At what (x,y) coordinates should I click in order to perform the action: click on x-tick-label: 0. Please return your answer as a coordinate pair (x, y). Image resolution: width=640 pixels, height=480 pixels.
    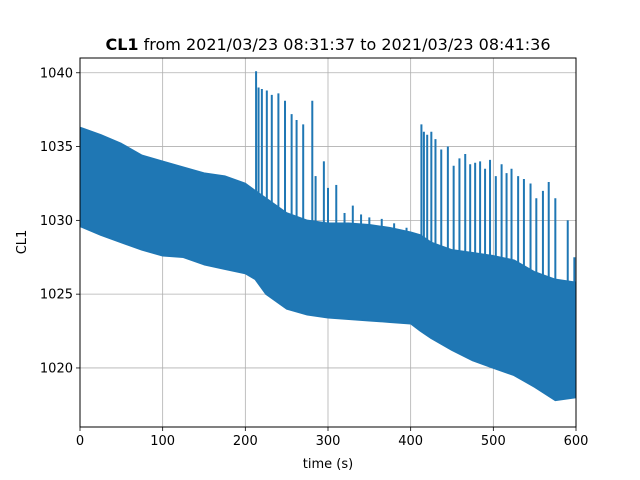
    Looking at the image, I should click on (80, 441).